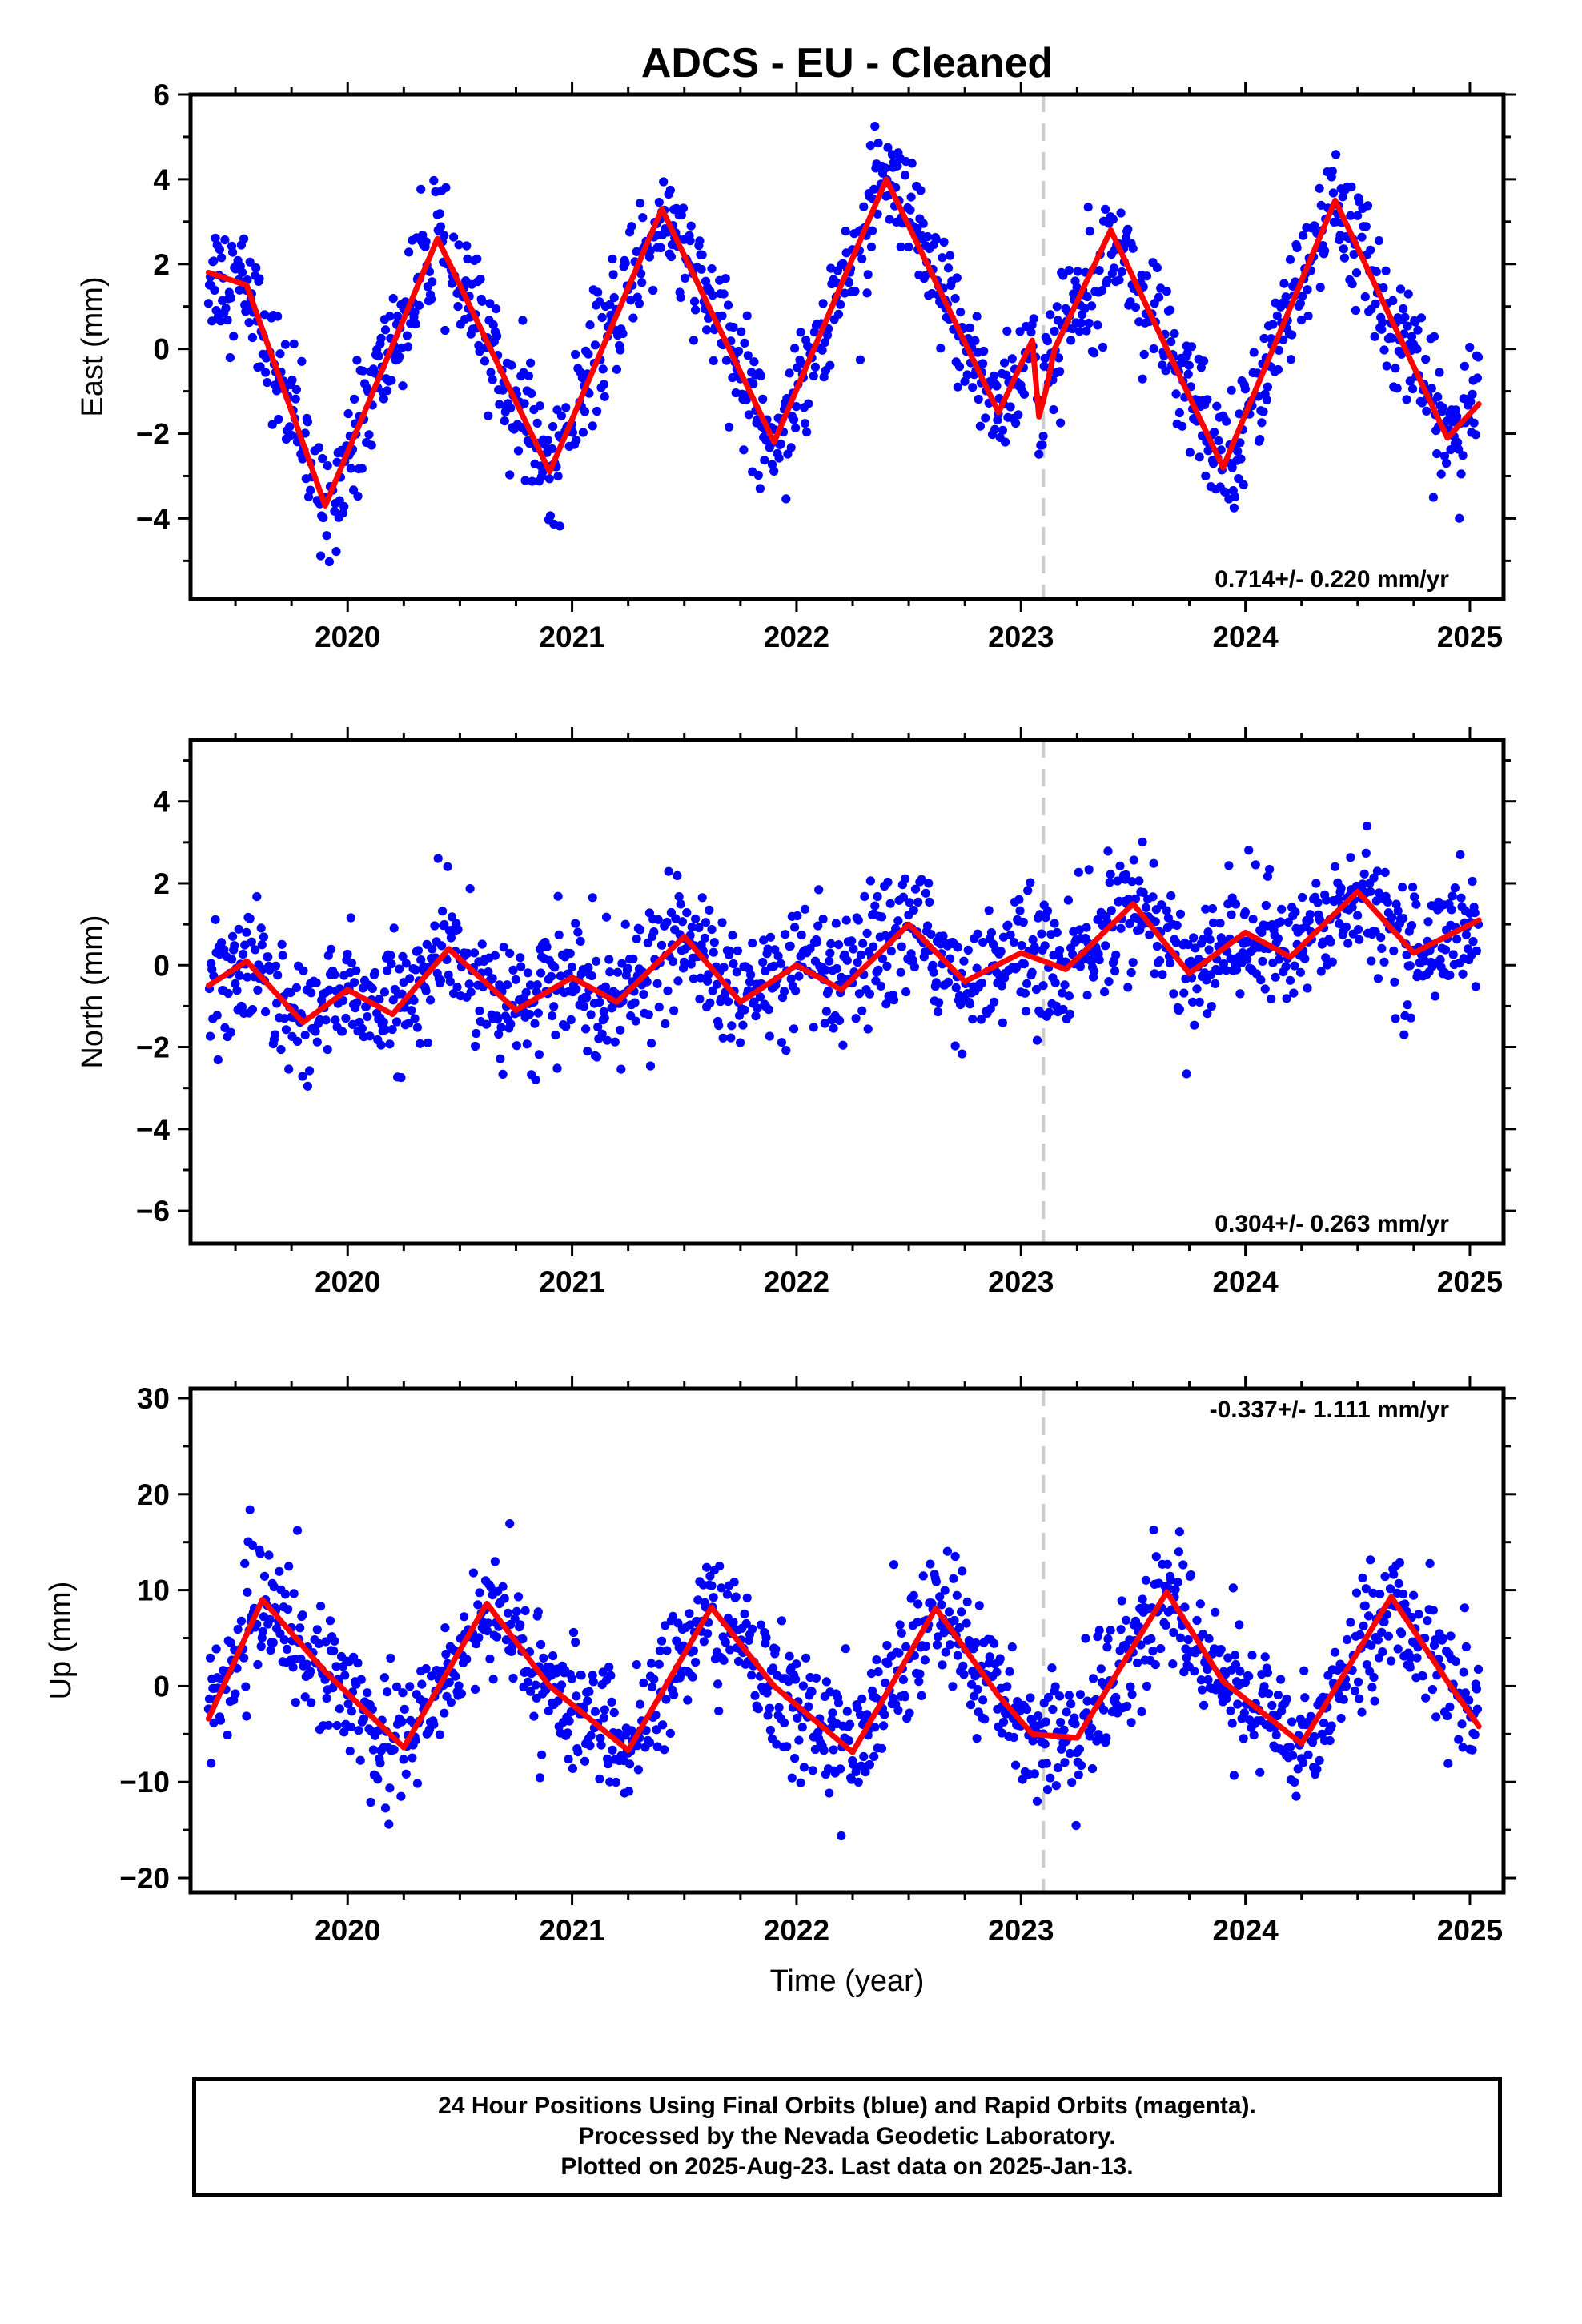 Image resolution: width=1582 pixels, height=2324 pixels. What do you see at coordinates (161, 349) in the screenshot?
I see `y-tick-label: 0` at bounding box center [161, 349].